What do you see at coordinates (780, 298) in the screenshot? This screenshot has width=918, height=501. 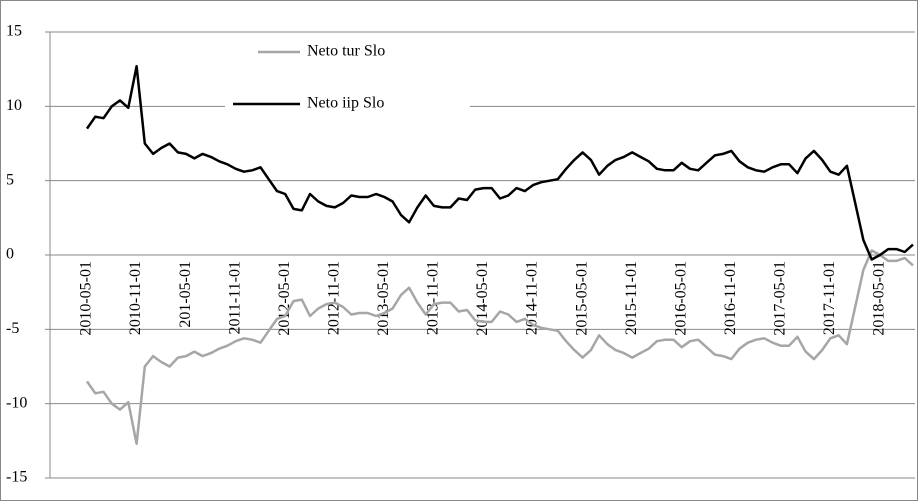 I see `x-tick-label: 2017-05-01` at bounding box center [780, 298].